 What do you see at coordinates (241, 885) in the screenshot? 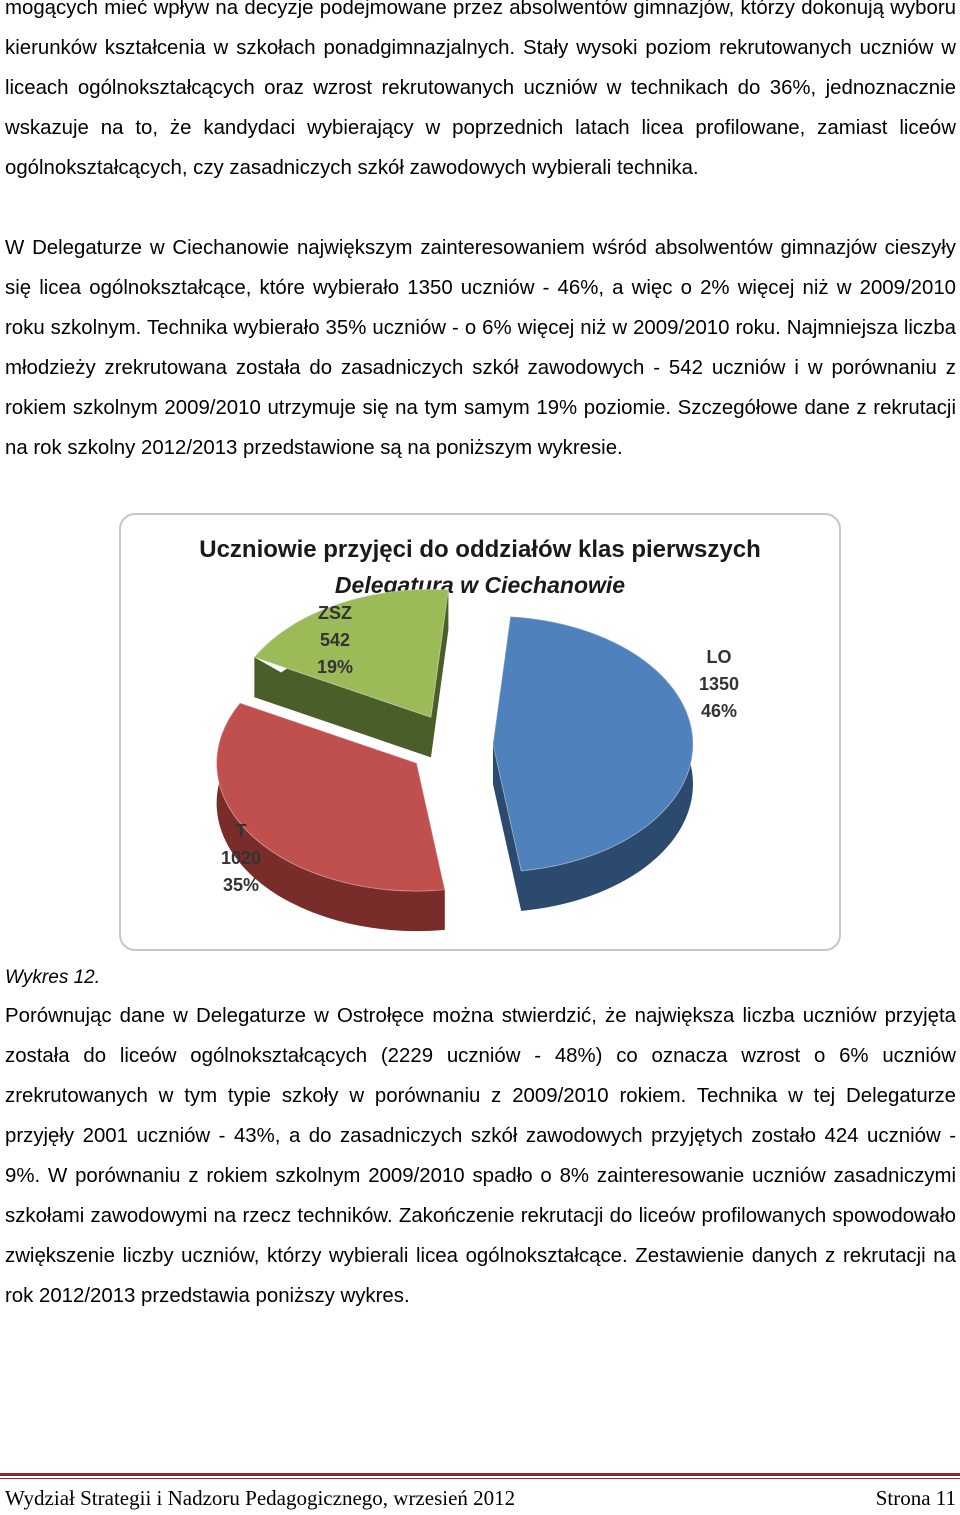
I see `slice-label-t-percent: 35%` at bounding box center [241, 885].